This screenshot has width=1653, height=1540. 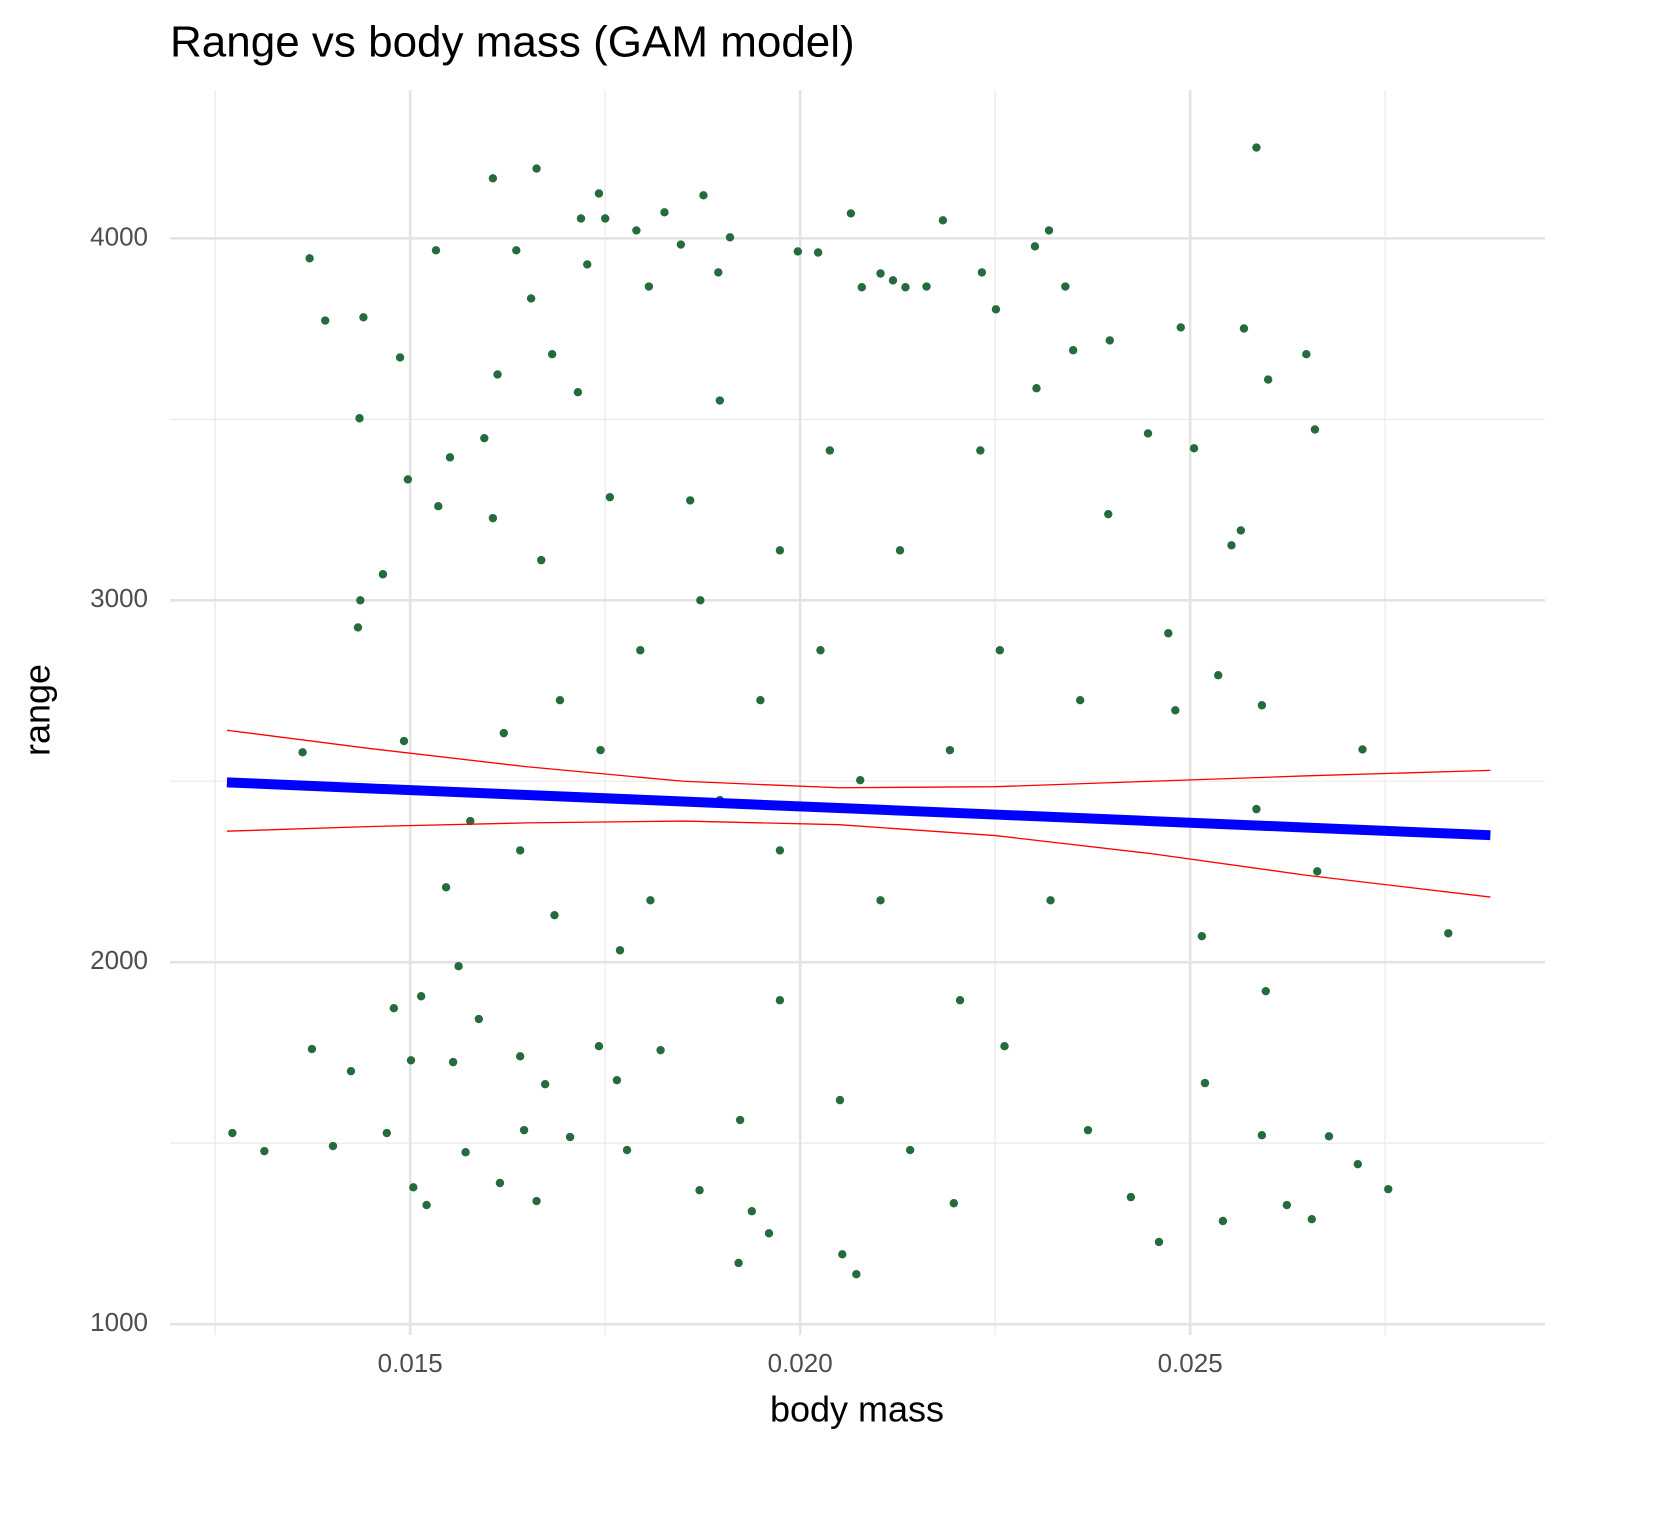 I want to click on y-axis-title: range, so click(x=37, y=710).